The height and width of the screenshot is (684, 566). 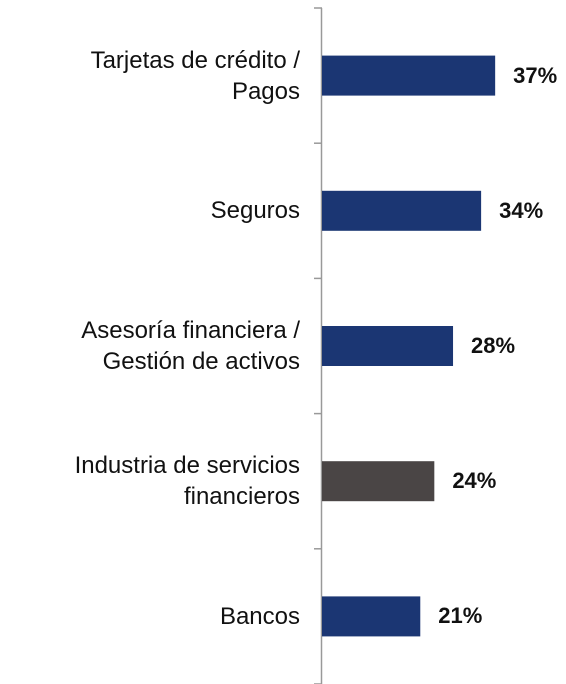 I want to click on value-label: 21%, so click(x=460, y=616).